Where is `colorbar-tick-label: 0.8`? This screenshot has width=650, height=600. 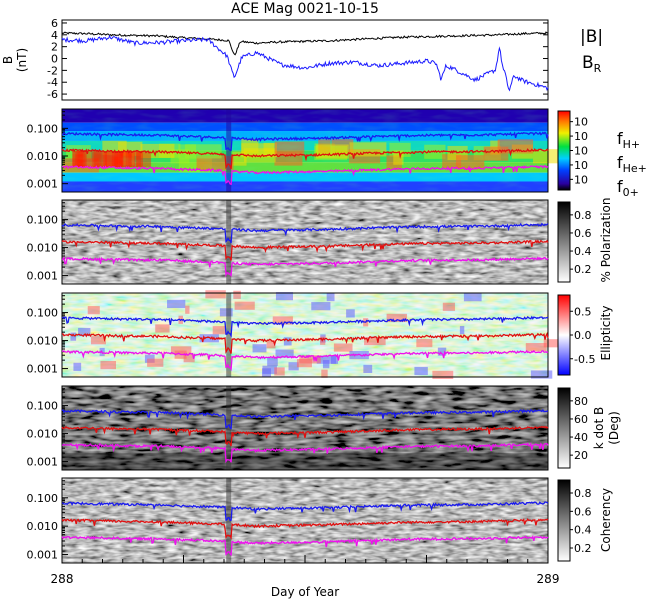 colorbar-tick-label: 0.8 is located at coordinates (583, 215).